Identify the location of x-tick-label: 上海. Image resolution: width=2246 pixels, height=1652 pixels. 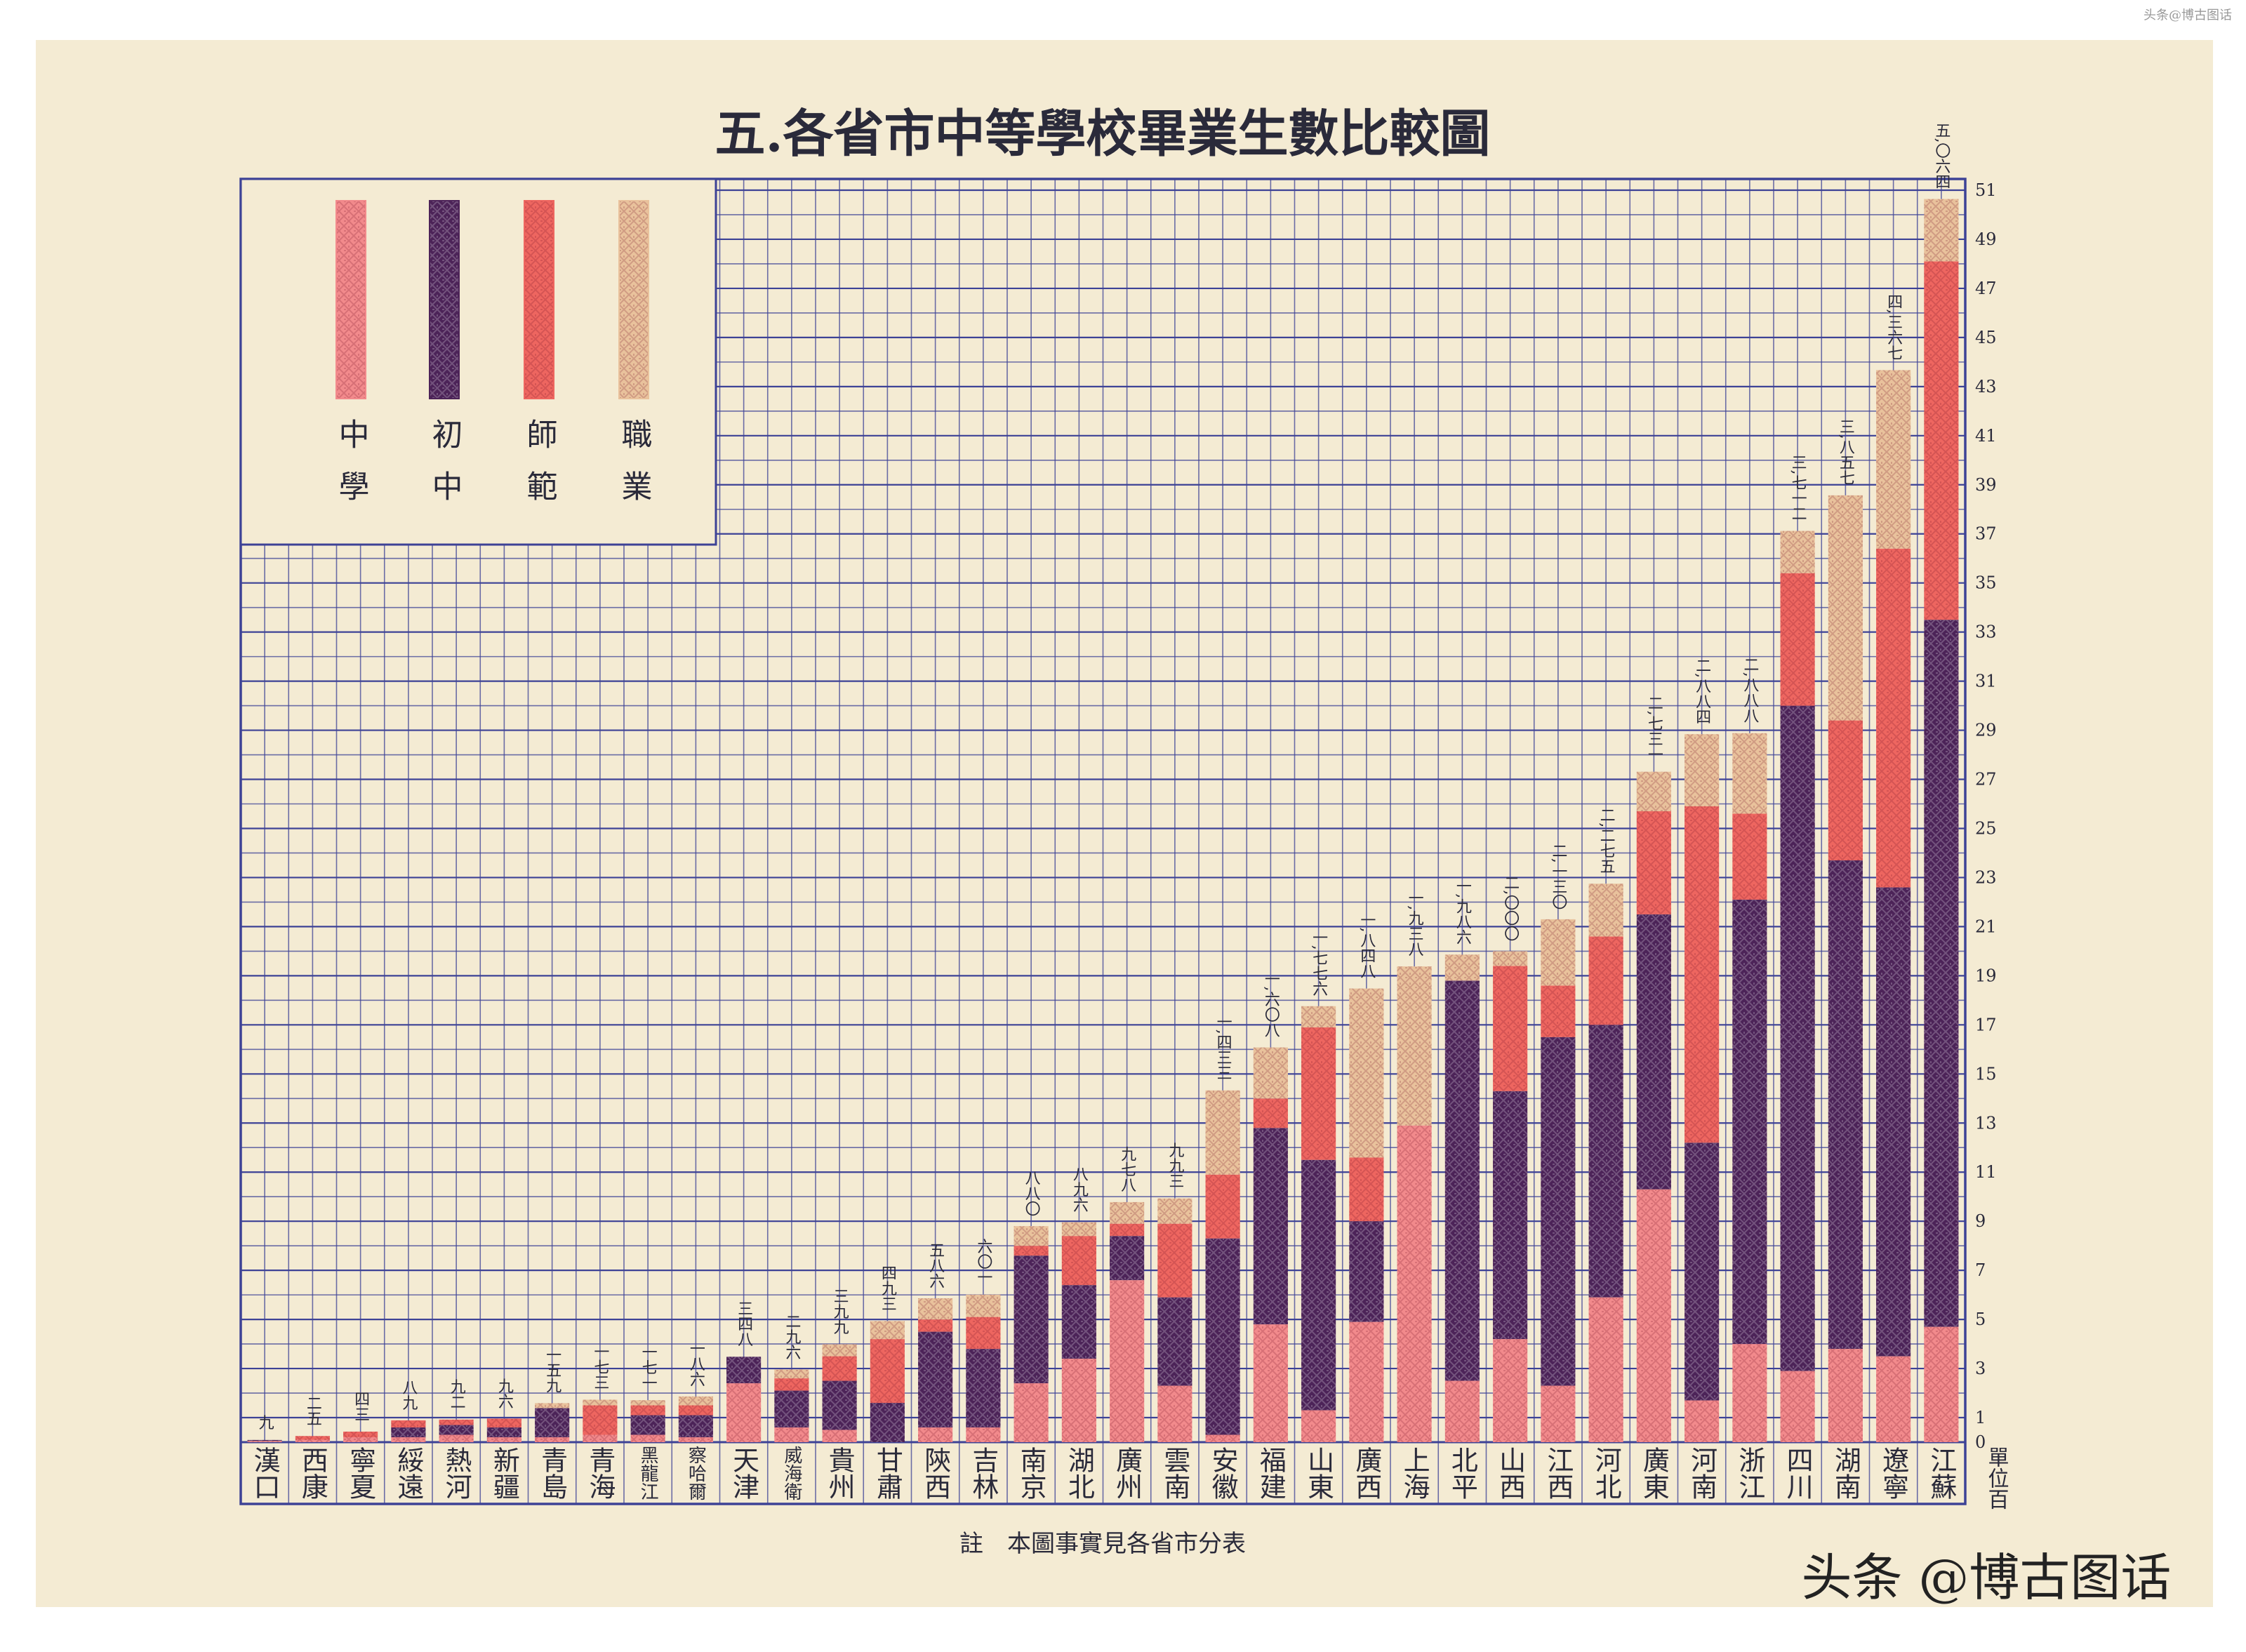
(1414, 1473).